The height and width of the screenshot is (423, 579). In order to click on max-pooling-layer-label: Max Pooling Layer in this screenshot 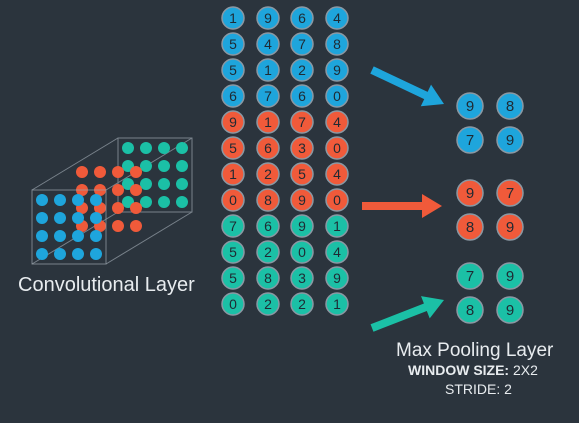, I will do `click(475, 350)`.